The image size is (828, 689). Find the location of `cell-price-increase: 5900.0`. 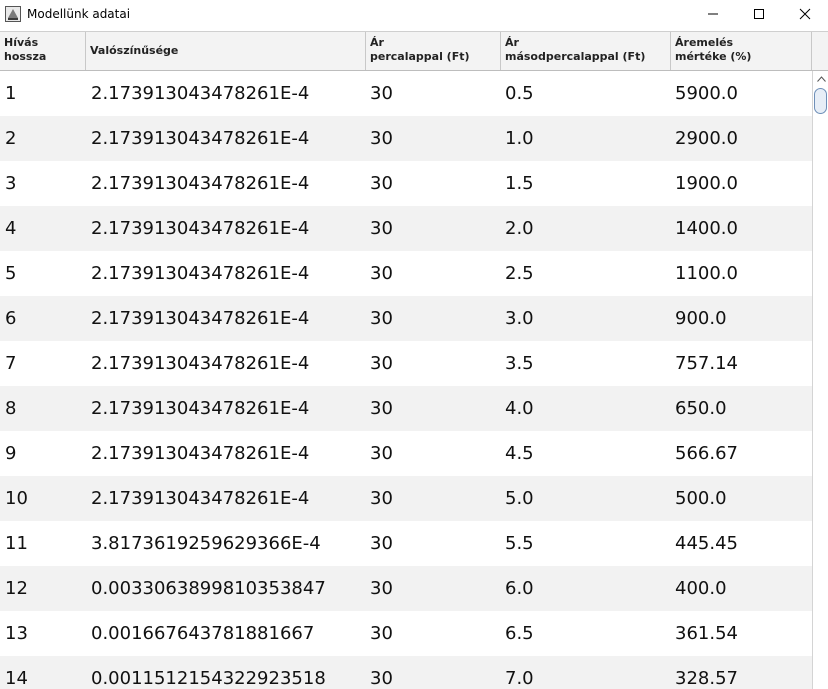

cell-price-increase: 5900.0 is located at coordinates (706, 93).